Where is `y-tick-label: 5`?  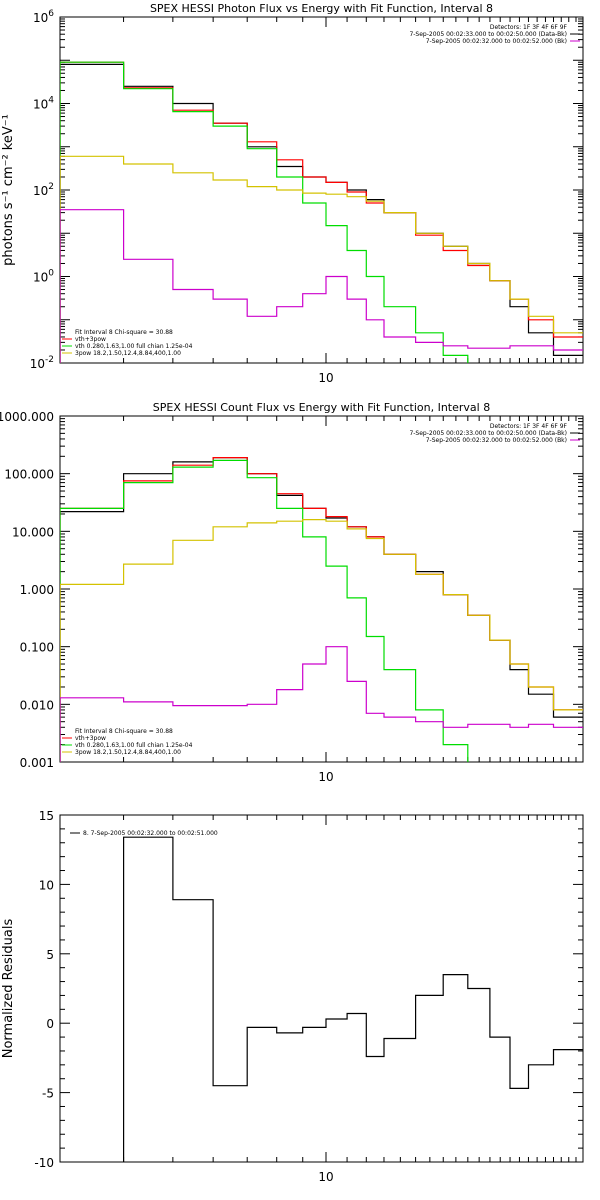 y-tick-label: 5 is located at coordinates (50, 955).